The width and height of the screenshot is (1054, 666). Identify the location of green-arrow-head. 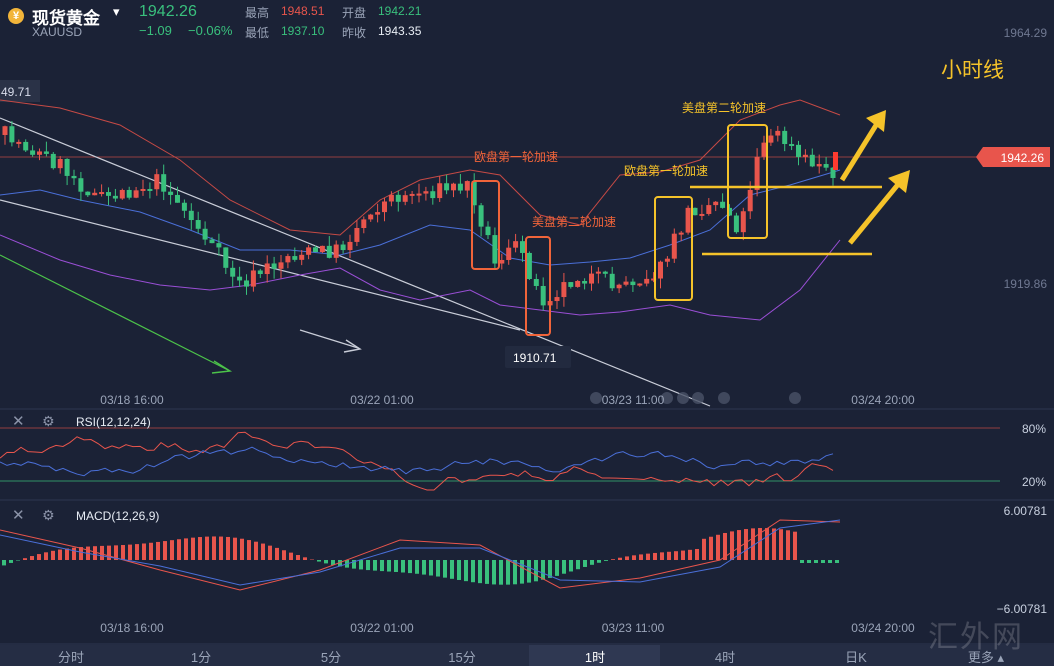
(222, 367).